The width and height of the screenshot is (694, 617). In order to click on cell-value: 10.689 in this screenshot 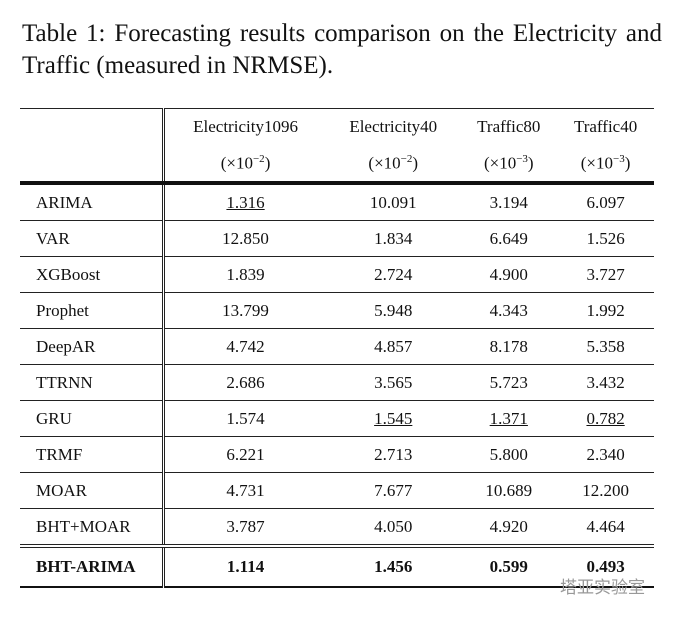, I will do `click(509, 490)`.